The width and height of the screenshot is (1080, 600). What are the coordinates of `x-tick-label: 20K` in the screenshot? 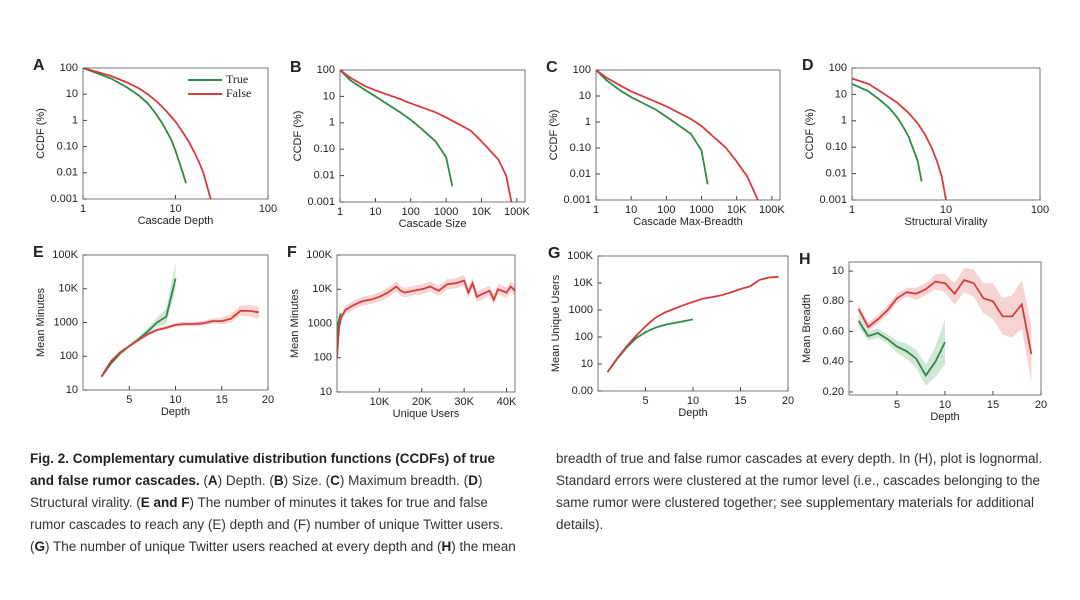 It's located at (422, 402).